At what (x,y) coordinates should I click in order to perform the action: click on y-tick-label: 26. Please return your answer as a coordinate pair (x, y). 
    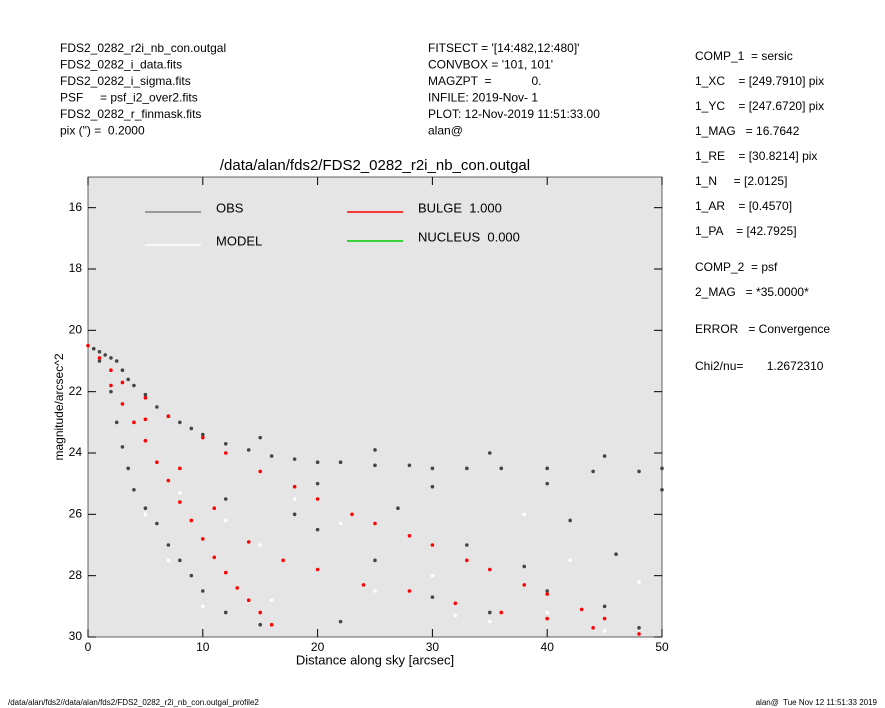
    Looking at the image, I should click on (76, 514).